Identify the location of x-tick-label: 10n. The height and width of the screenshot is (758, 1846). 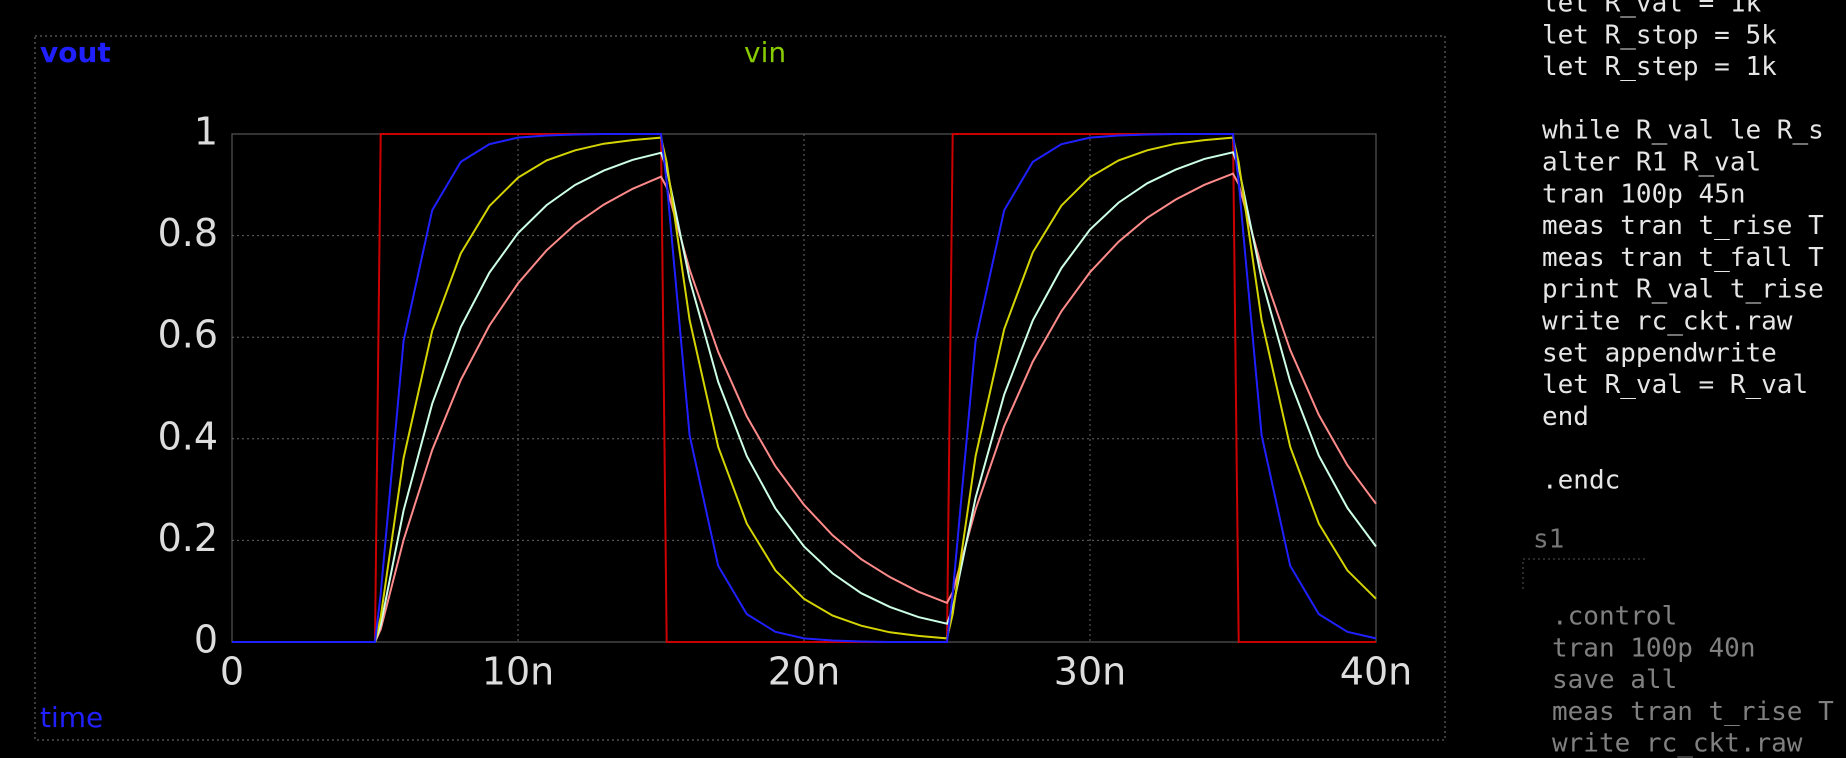
(518, 672).